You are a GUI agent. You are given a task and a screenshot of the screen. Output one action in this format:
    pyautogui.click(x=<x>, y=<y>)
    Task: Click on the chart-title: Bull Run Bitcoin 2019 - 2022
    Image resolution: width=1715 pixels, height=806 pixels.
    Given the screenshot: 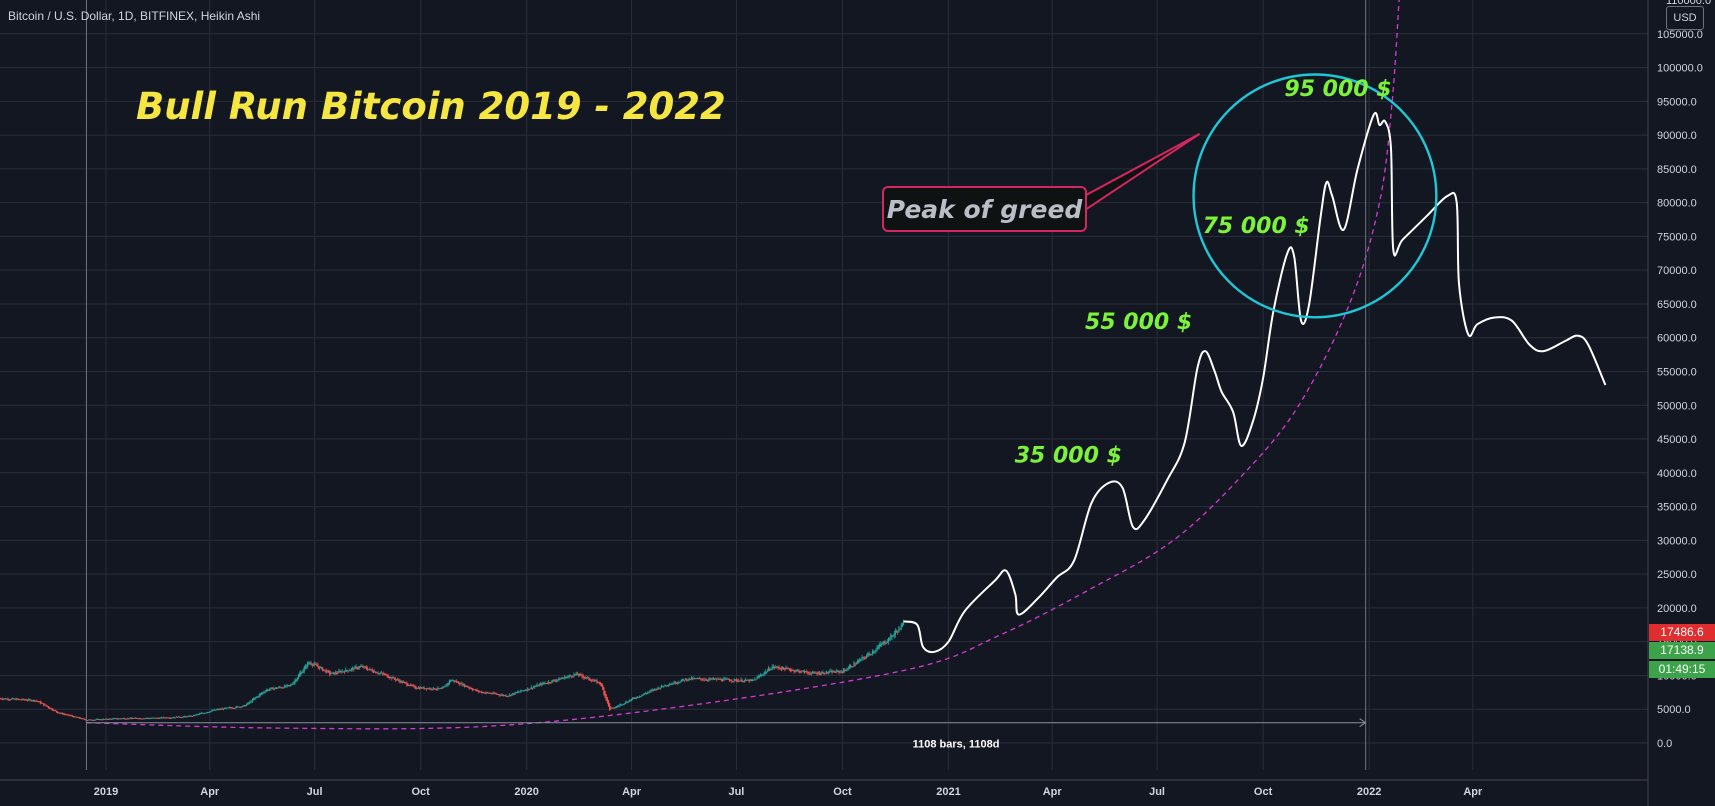 What is the action you would take?
    pyautogui.click(x=431, y=106)
    